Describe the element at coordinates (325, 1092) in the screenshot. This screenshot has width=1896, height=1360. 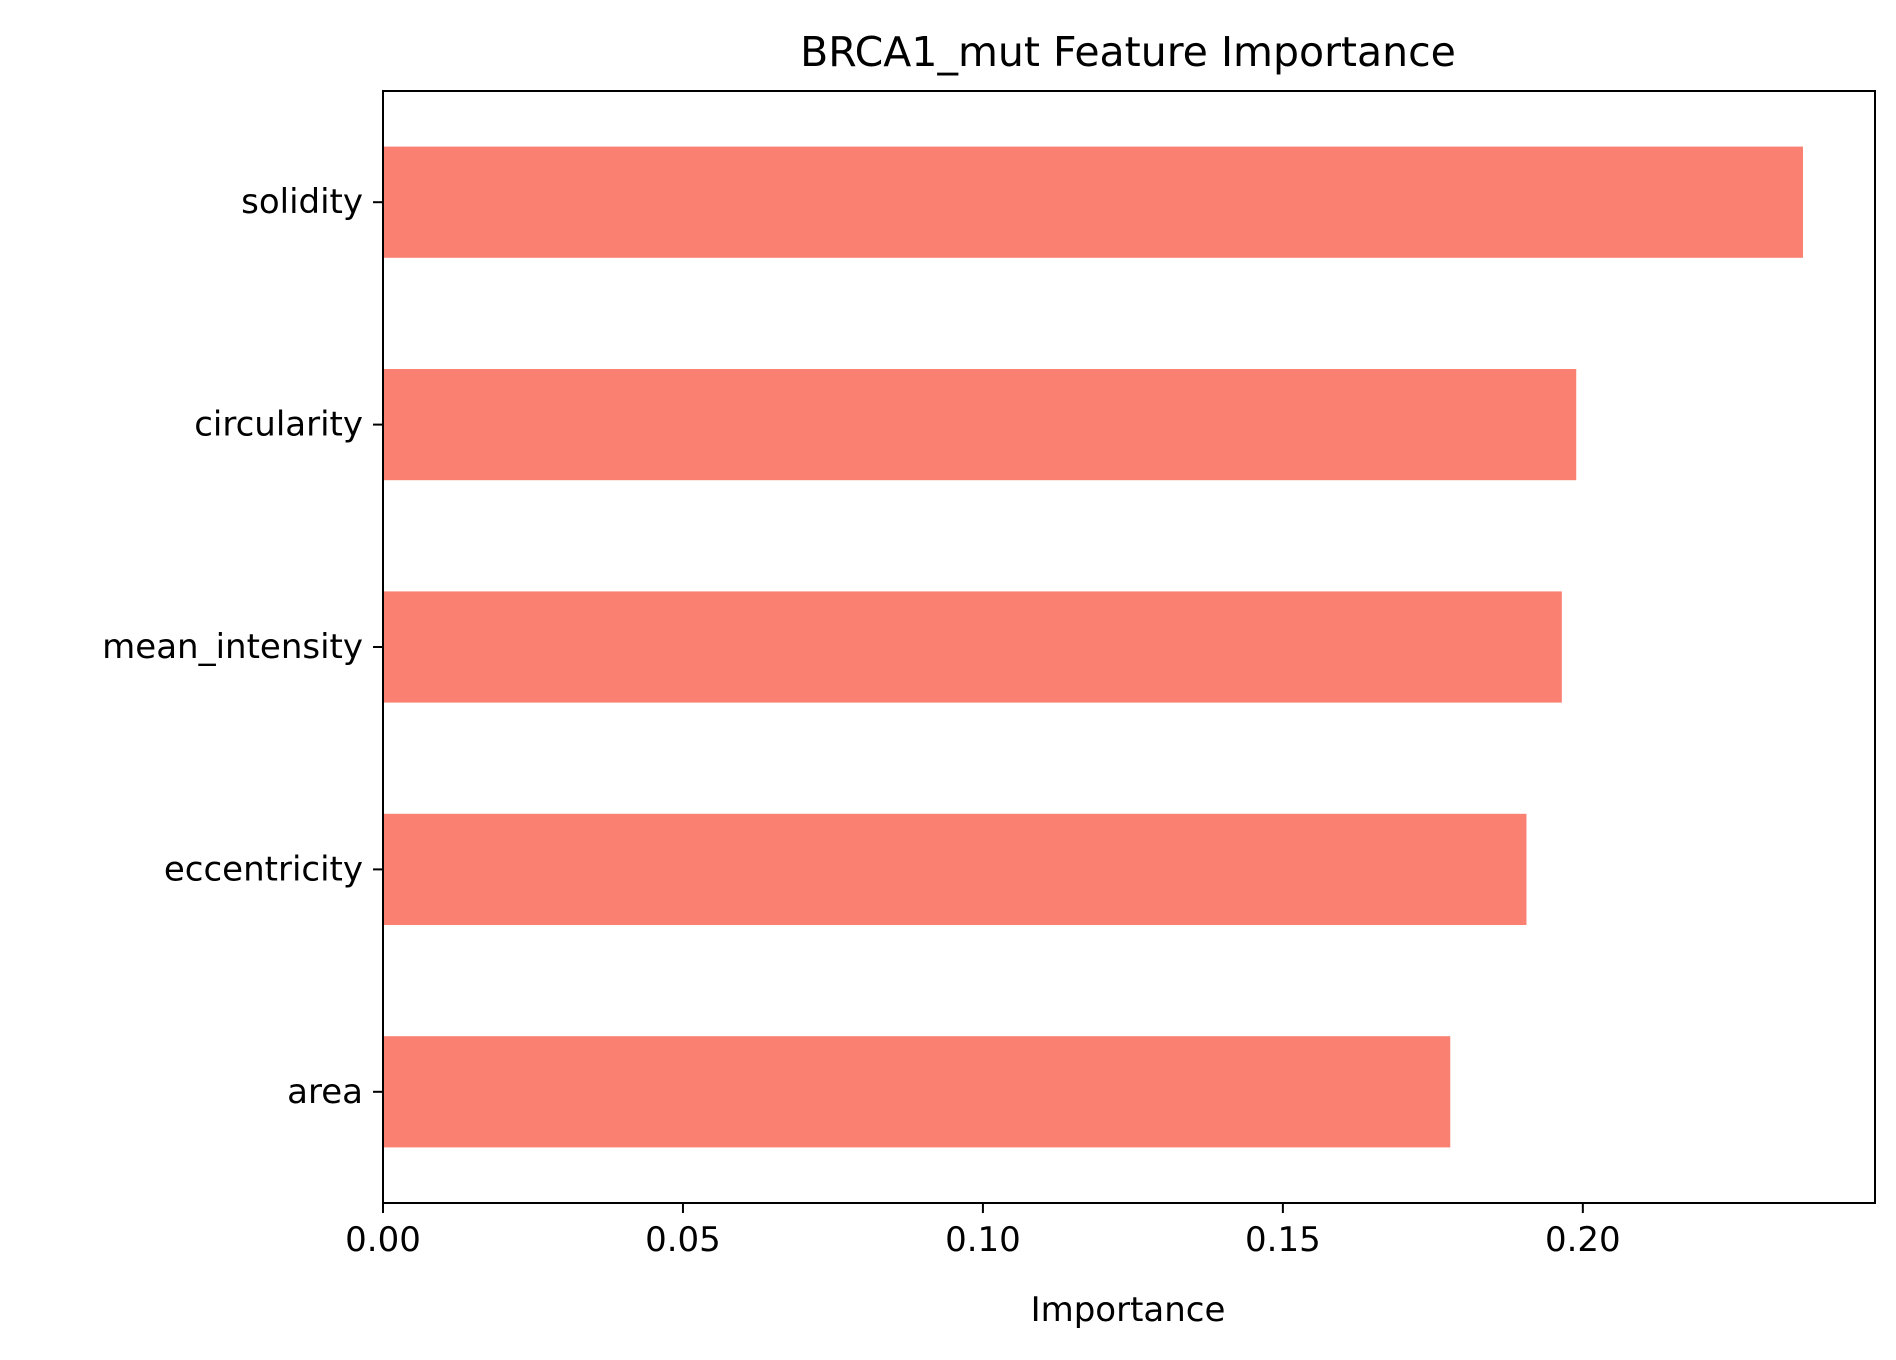
I see `y-tick-label-area: area` at that location.